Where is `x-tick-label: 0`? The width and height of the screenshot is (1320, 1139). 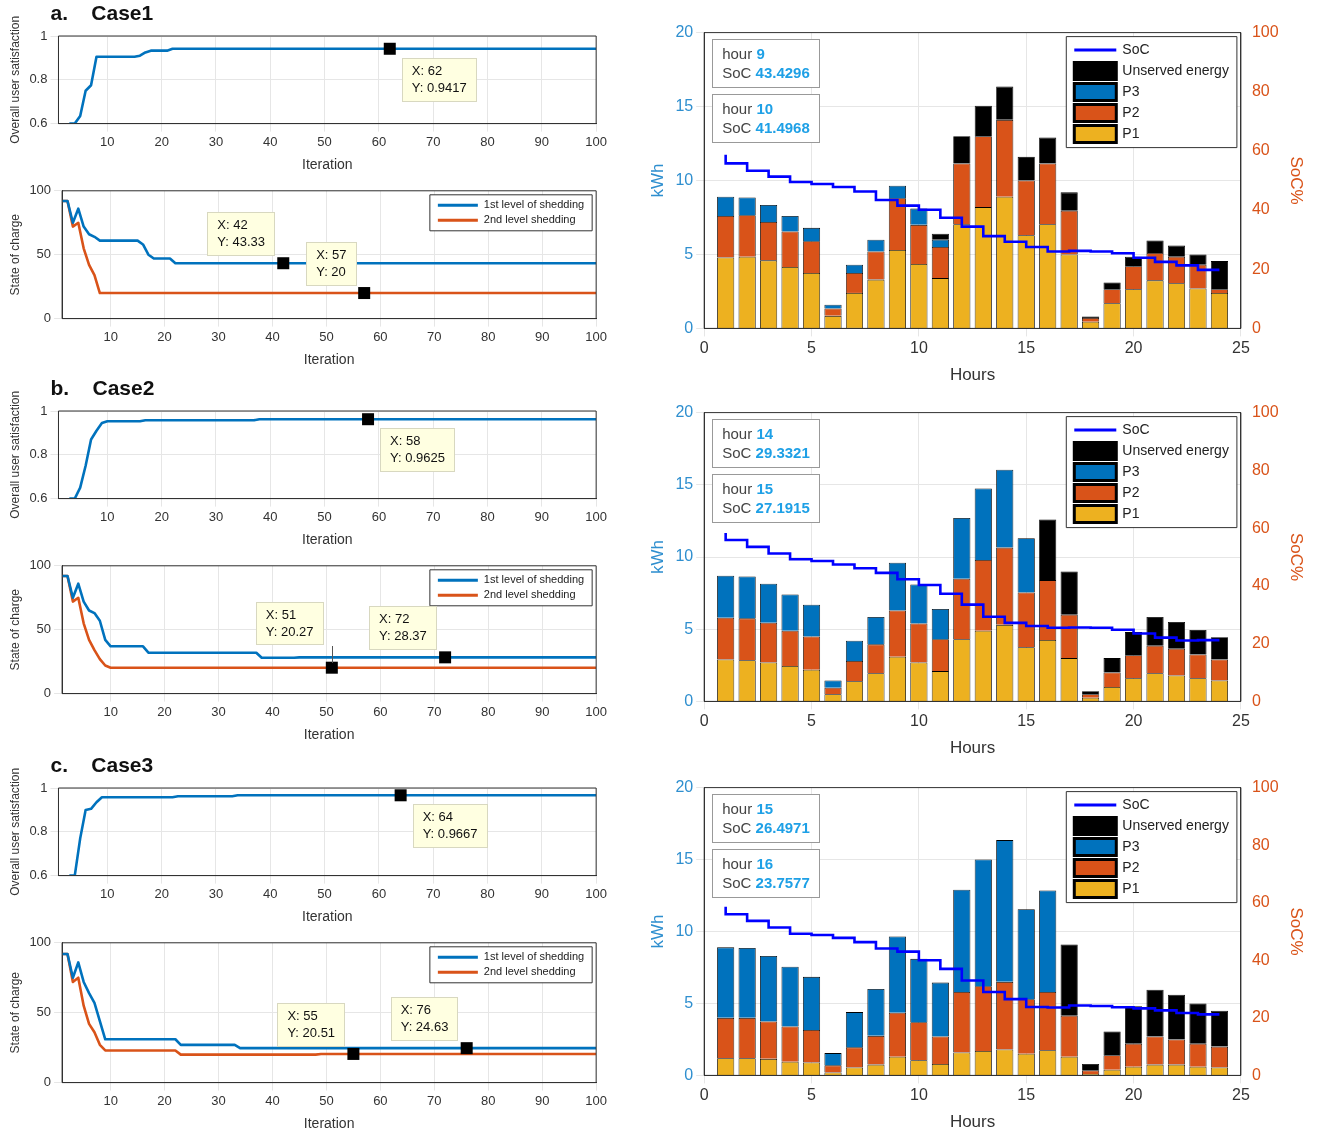
x-tick-label: 0 is located at coordinates (704, 348).